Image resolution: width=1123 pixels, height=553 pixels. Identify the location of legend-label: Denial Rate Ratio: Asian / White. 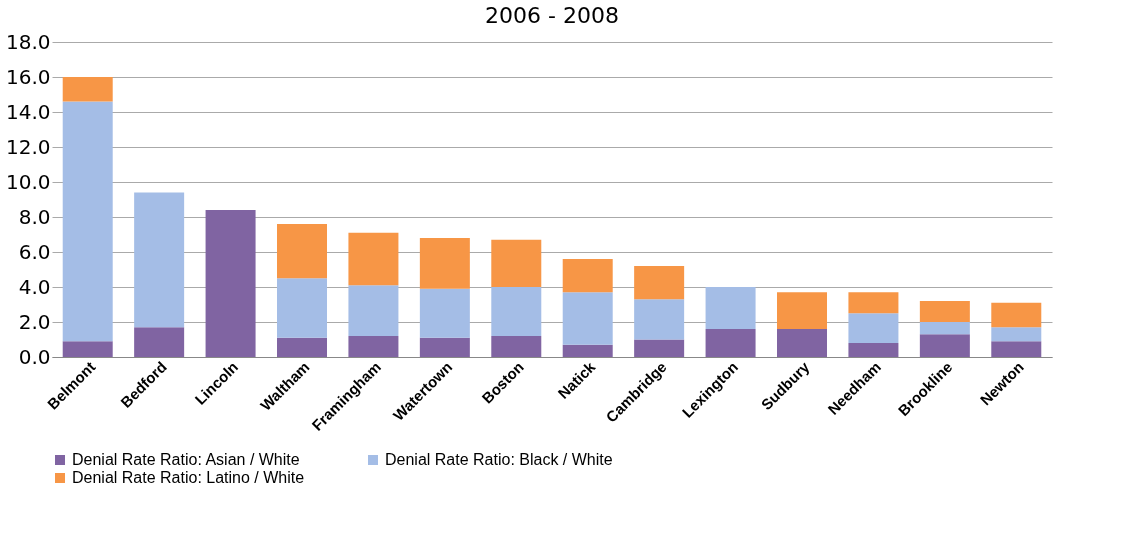
(186, 459).